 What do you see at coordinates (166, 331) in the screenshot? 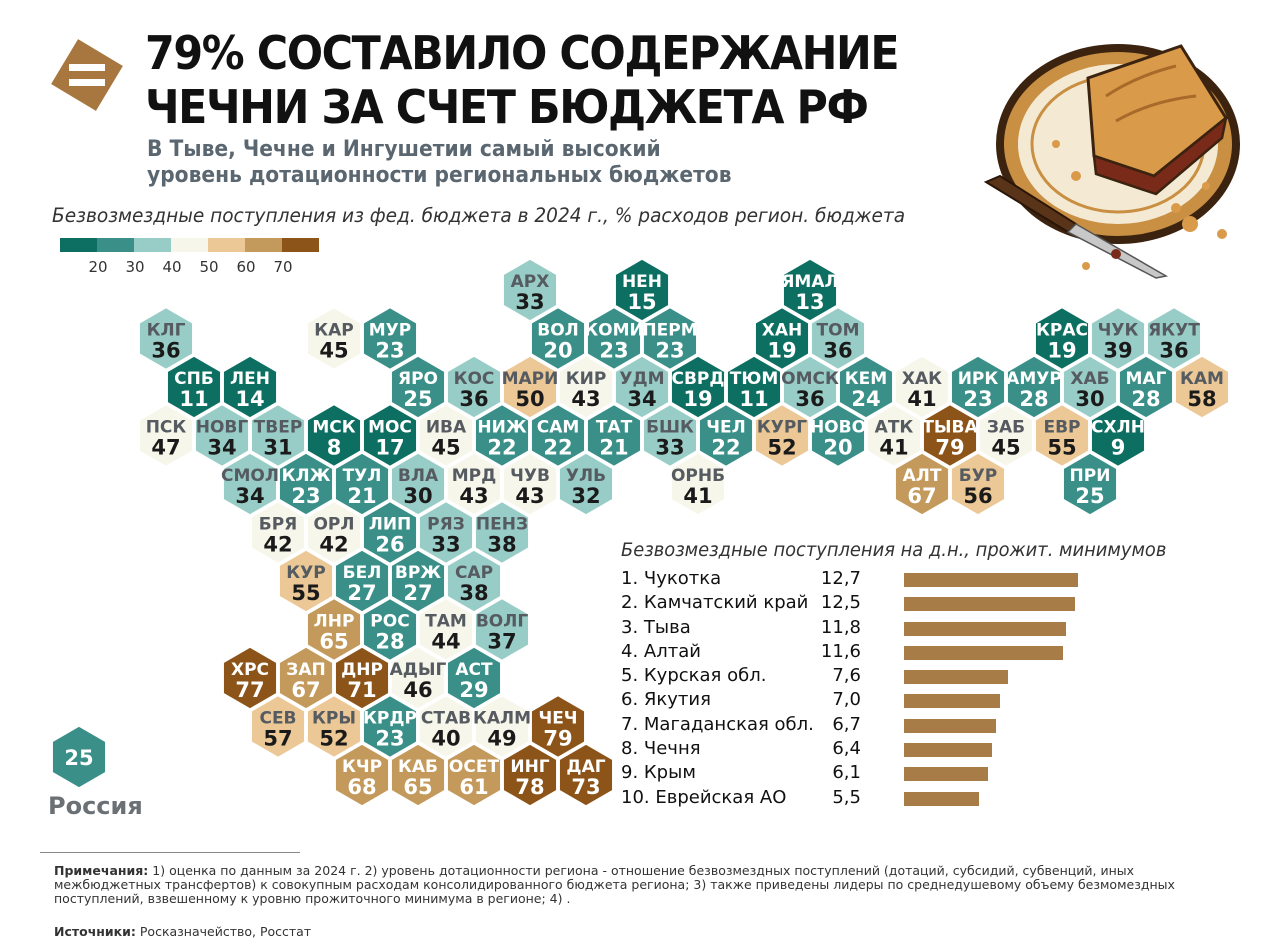
I see `region-abbr: КЛГ` at bounding box center [166, 331].